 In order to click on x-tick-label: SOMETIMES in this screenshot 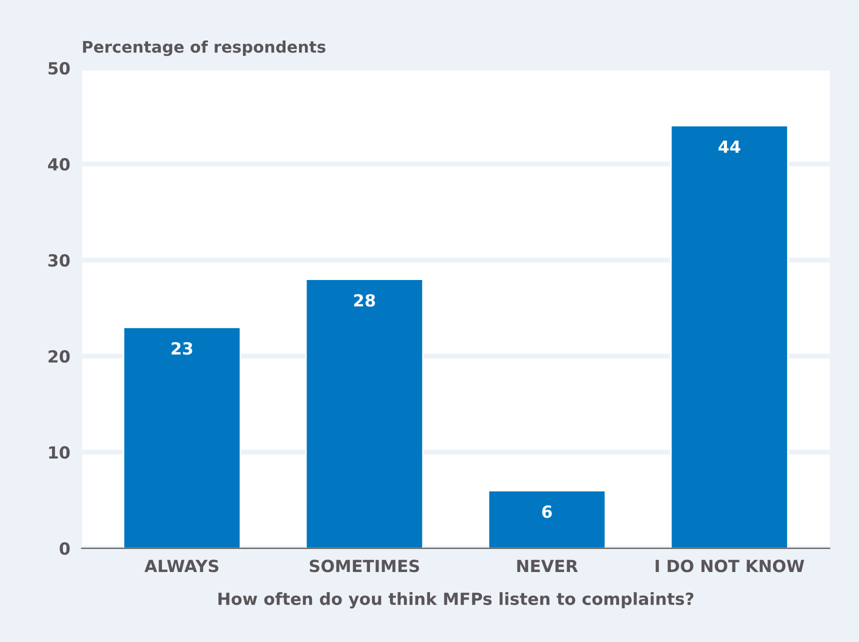, I will do `click(365, 566)`.